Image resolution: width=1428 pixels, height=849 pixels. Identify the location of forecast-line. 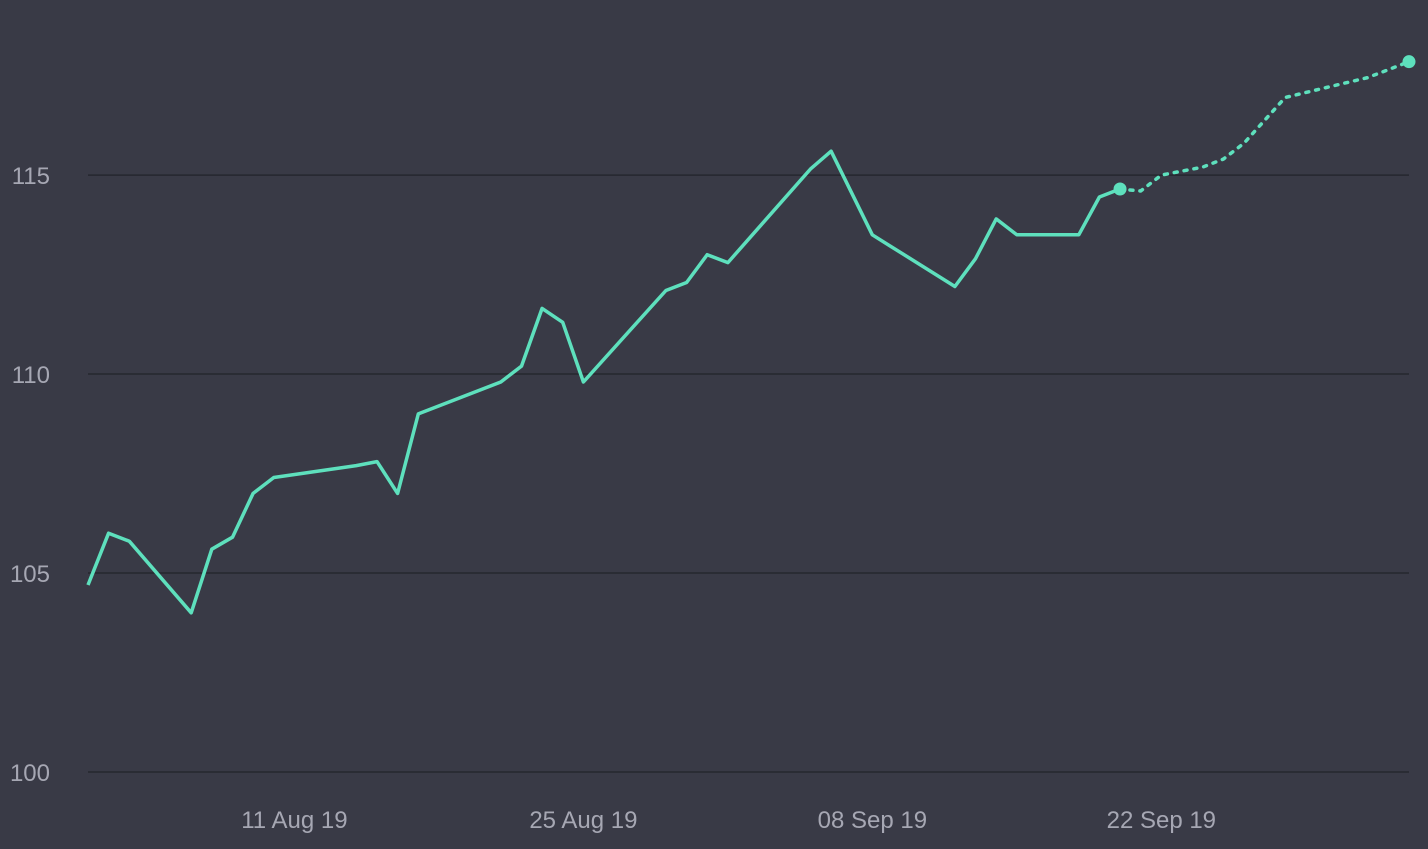
(1264, 126).